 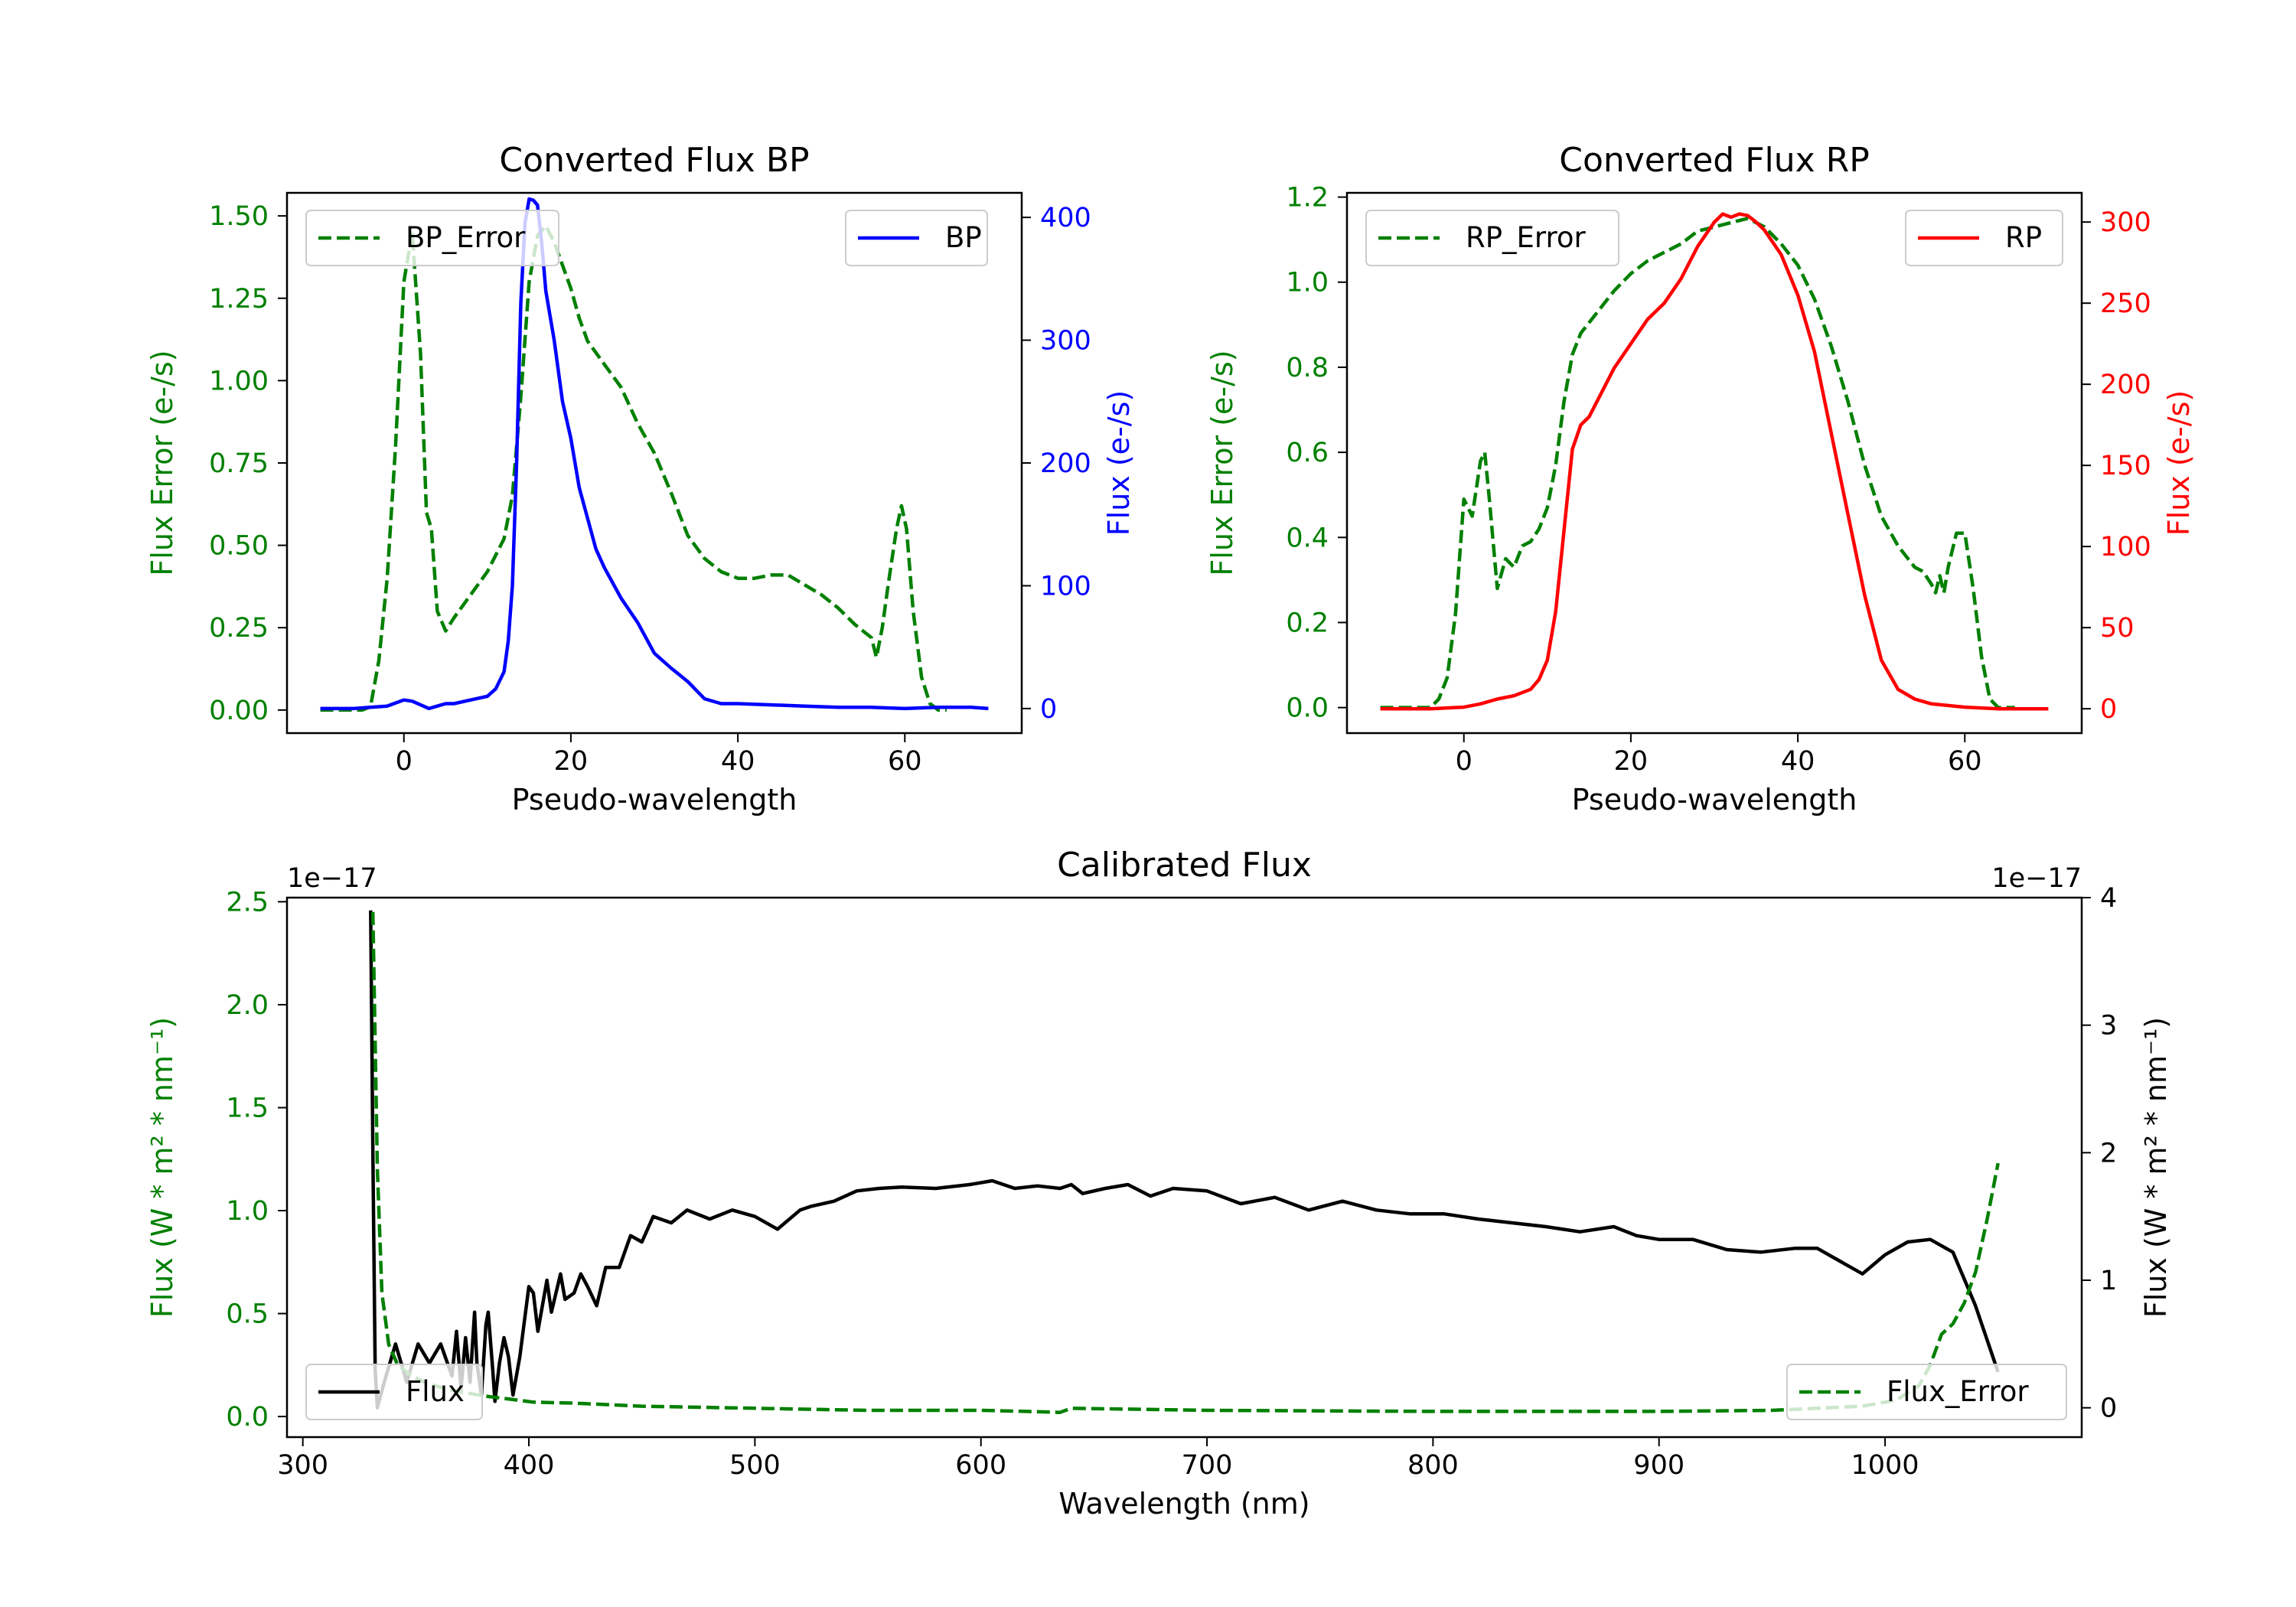 I want to click on y-tick-label-left: 1.00, so click(x=239, y=381).